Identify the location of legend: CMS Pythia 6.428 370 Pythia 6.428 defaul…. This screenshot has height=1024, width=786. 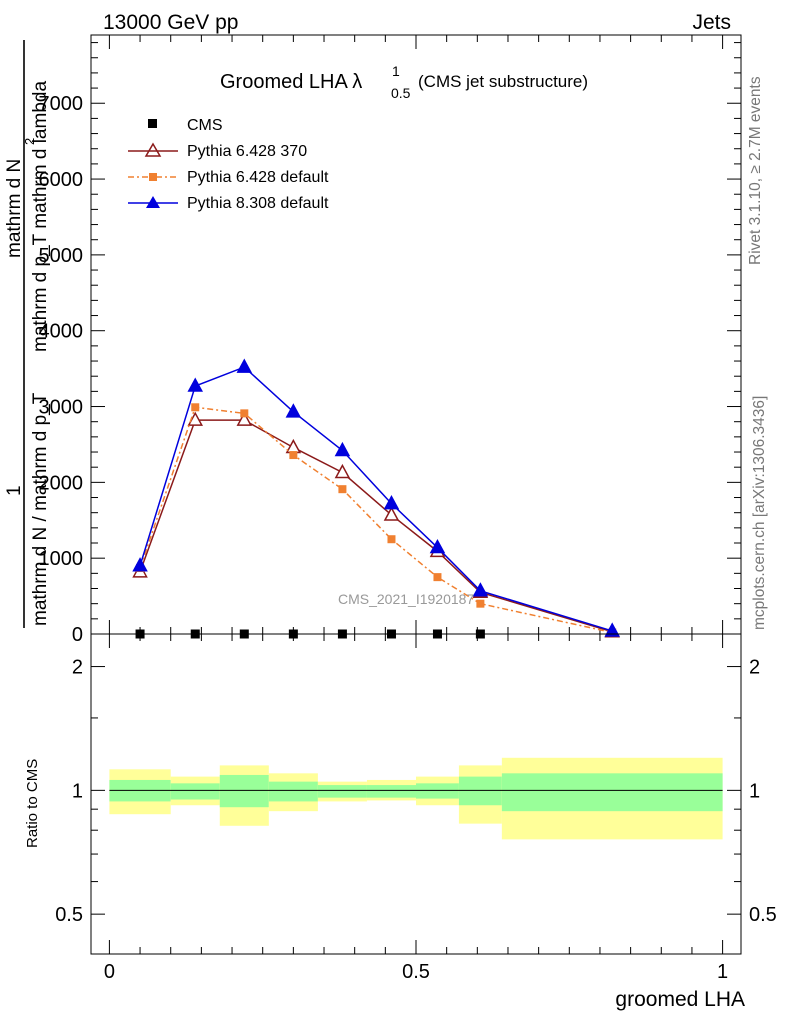
(228, 164).